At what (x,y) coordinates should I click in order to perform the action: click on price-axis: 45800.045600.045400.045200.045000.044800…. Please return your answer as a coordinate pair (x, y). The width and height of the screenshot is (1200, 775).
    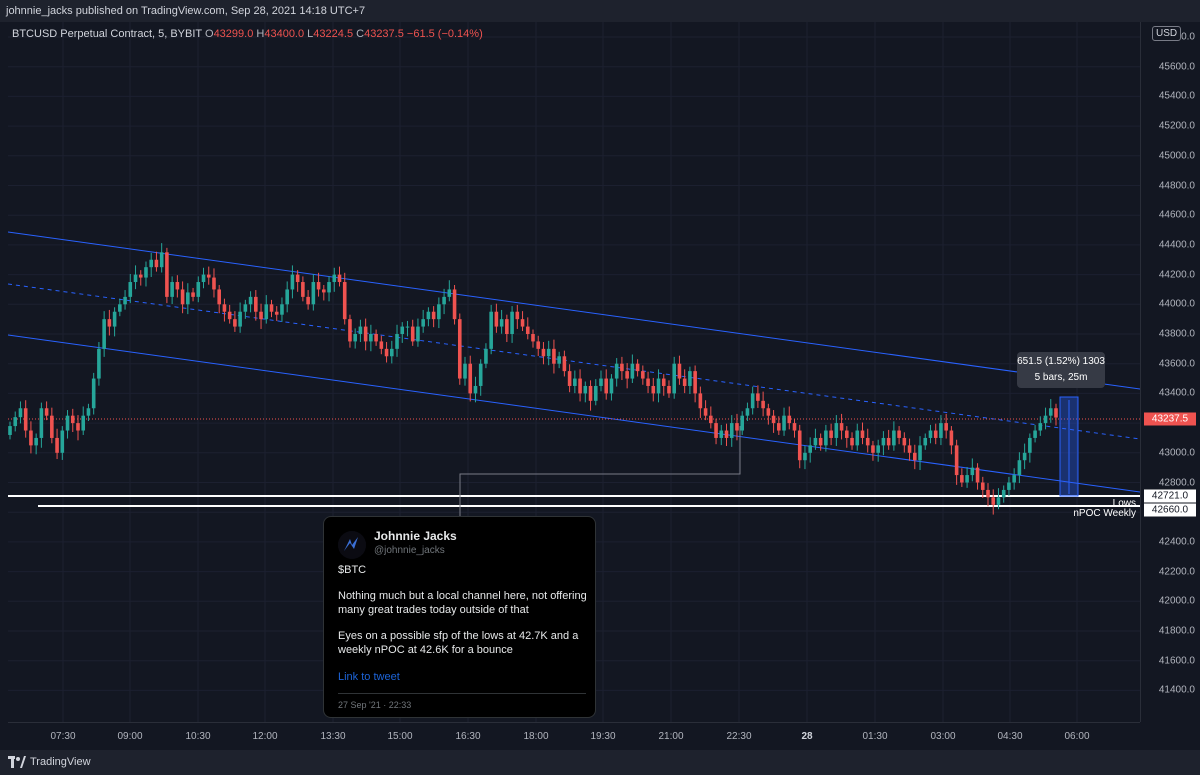
    Looking at the image, I should click on (1170, 372).